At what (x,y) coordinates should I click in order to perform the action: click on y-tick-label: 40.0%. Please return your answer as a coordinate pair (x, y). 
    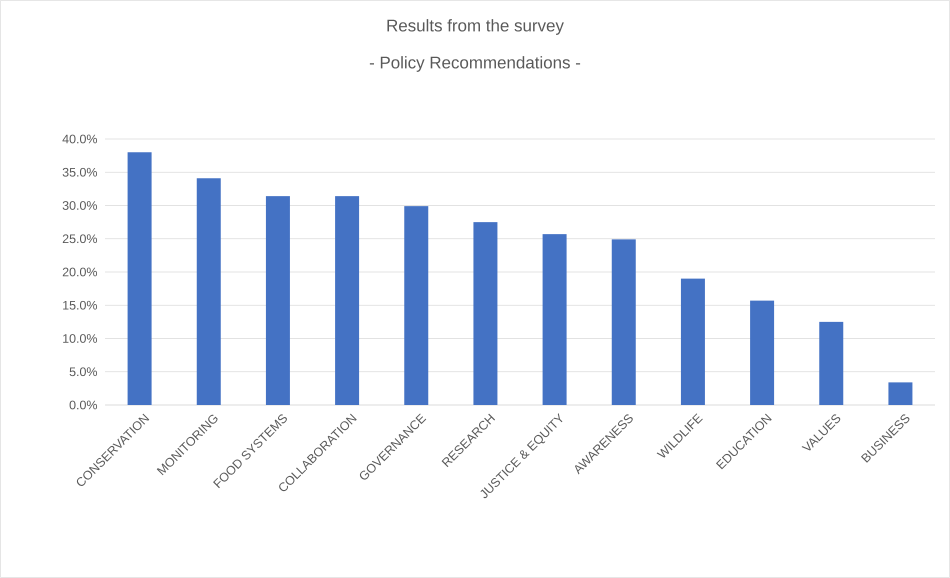
    Looking at the image, I should click on (80, 139).